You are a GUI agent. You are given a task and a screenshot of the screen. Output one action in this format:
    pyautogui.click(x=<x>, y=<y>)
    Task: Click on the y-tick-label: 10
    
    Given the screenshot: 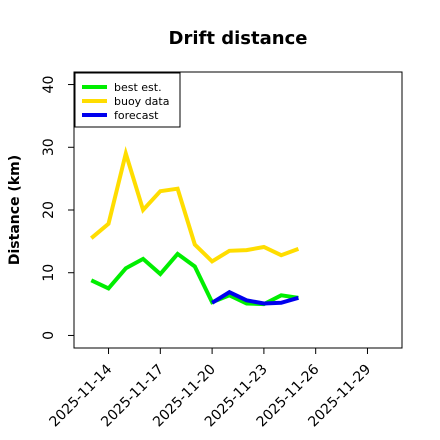 What is the action you would take?
    pyautogui.click(x=49, y=273)
    